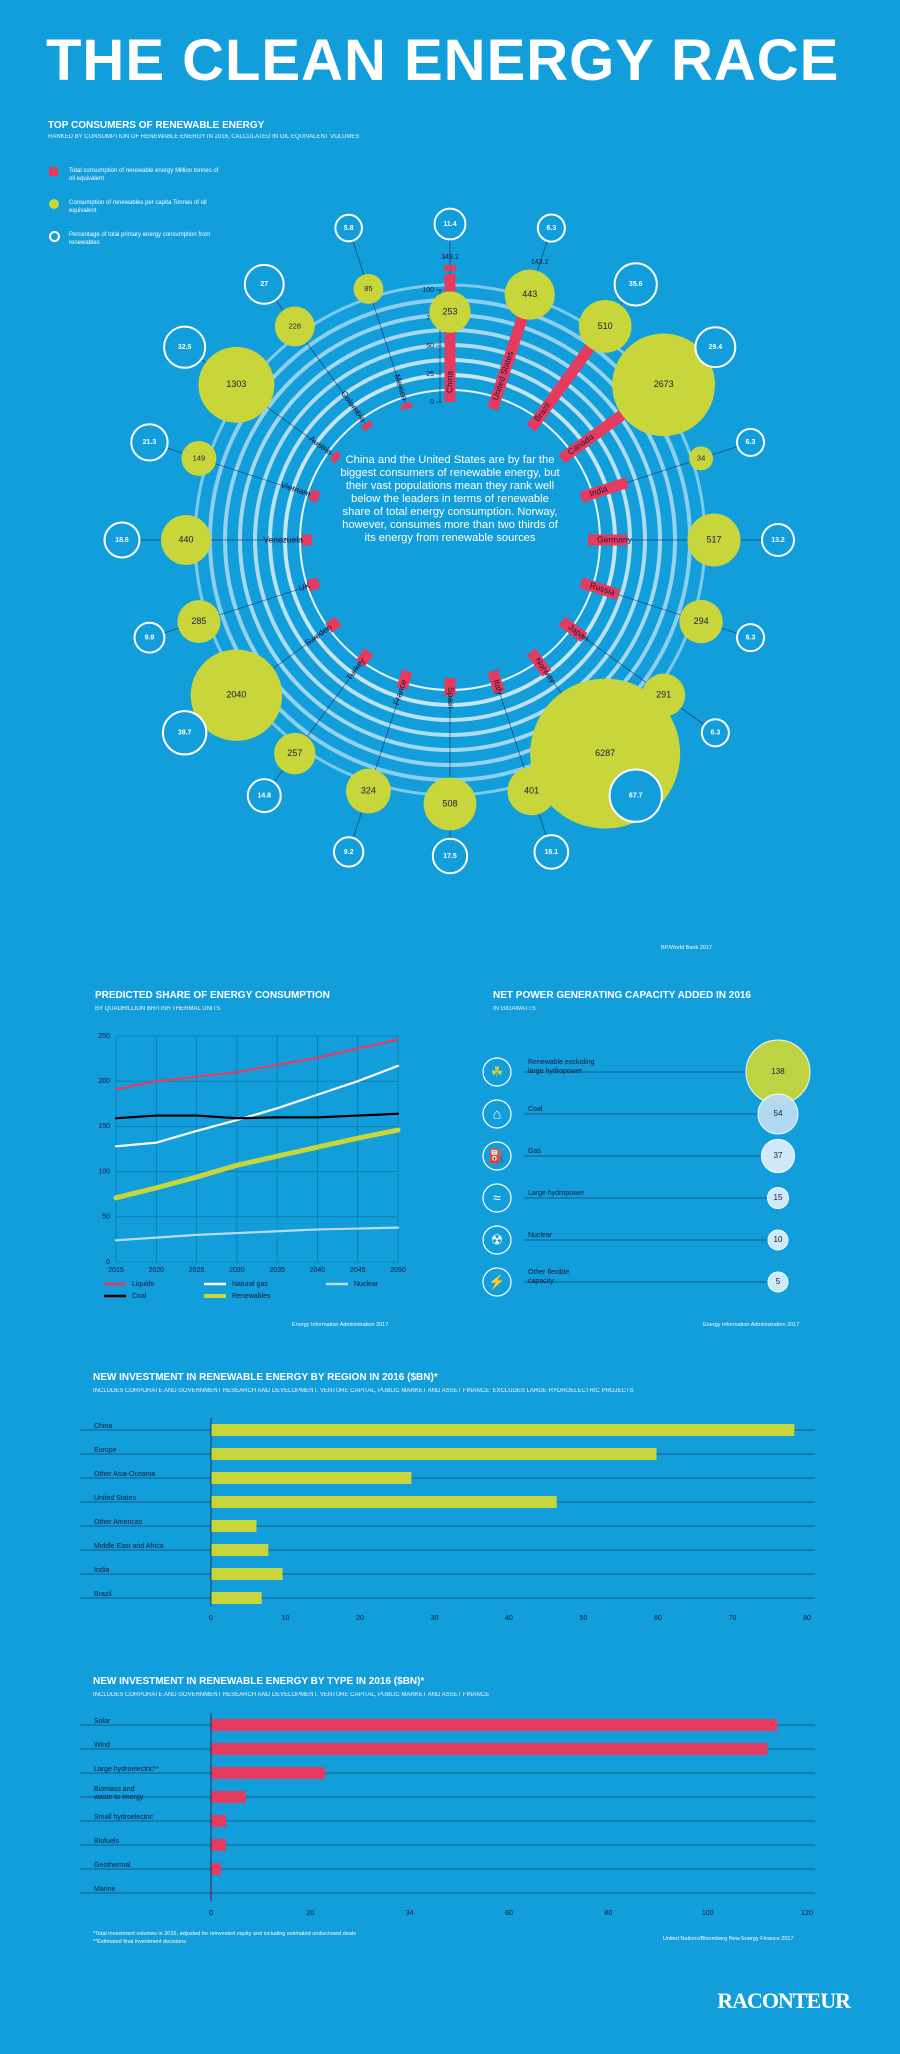  What do you see at coordinates (560, 387) in the screenshot?
I see `radial-bar-brazil` at bounding box center [560, 387].